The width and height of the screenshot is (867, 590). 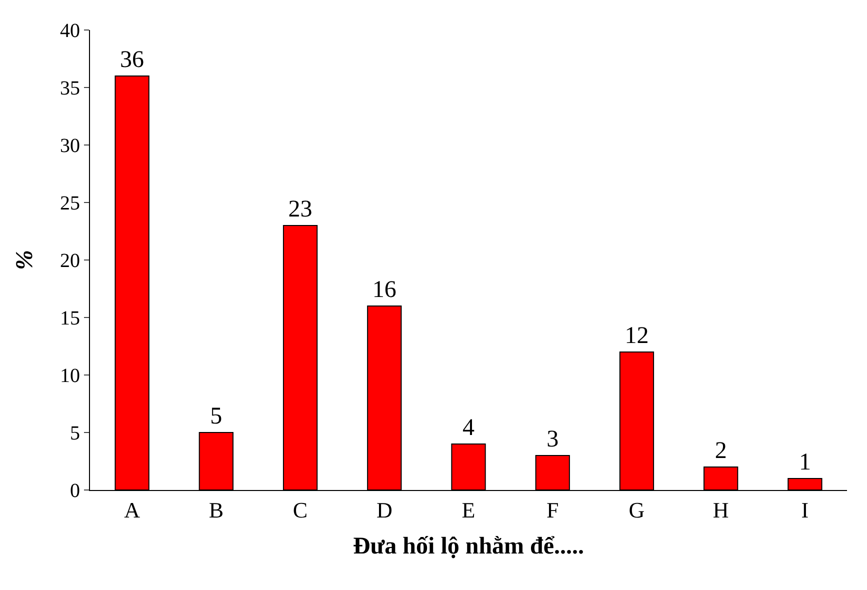 What do you see at coordinates (720, 451) in the screenshot?
I see `data-label: 2` at bounding box center [720, 451].